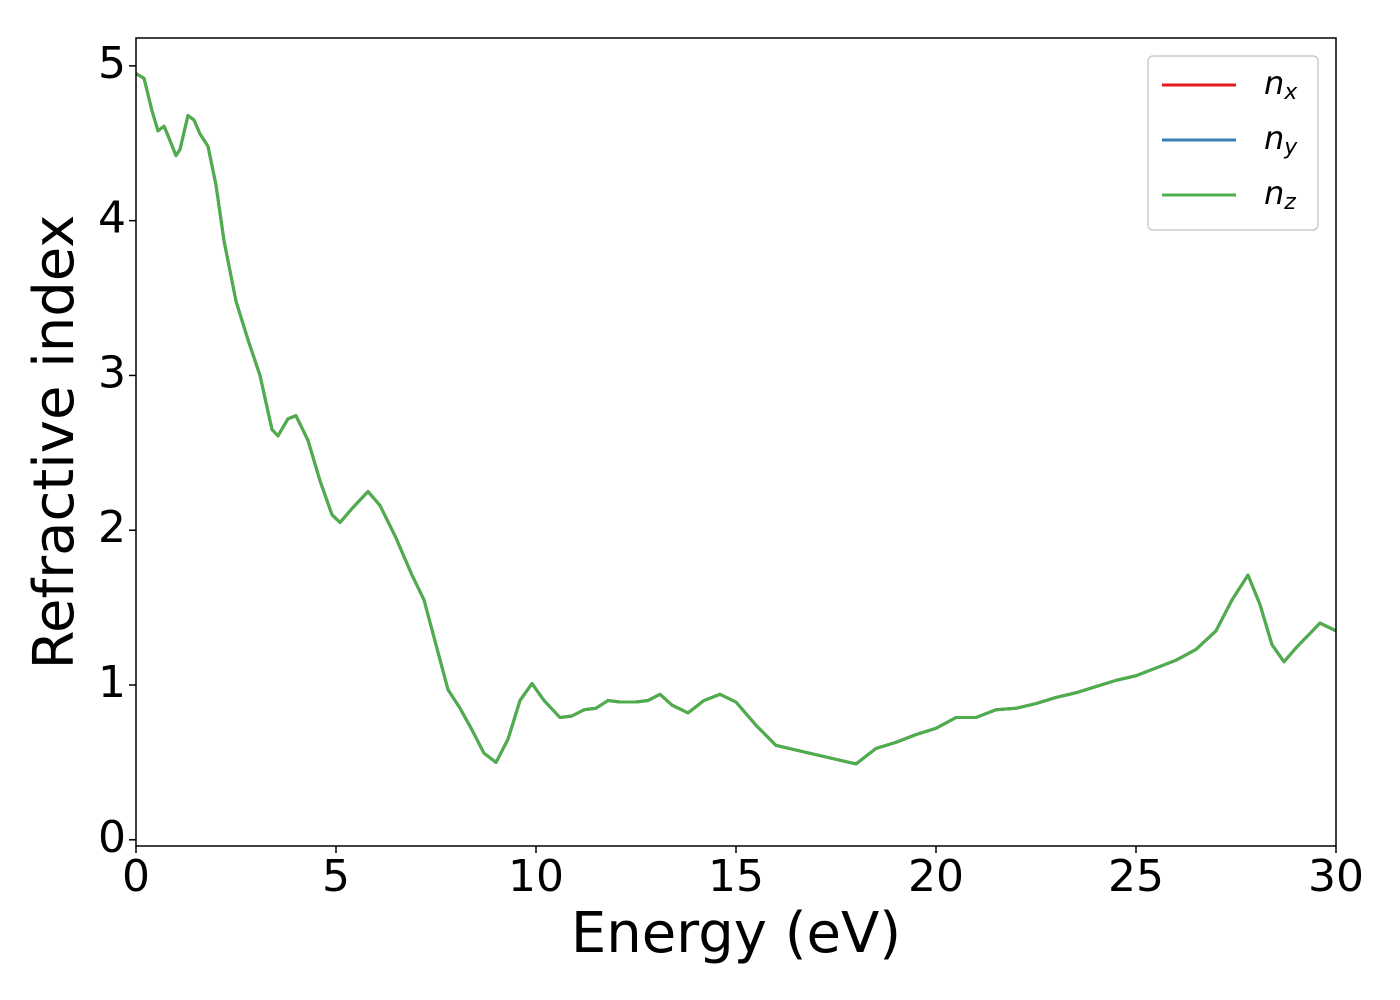  What do you see at coordinates (1136, 876) in the screenshot?
I see `x-tick-label: 25` at bounding box center [1136, 876].